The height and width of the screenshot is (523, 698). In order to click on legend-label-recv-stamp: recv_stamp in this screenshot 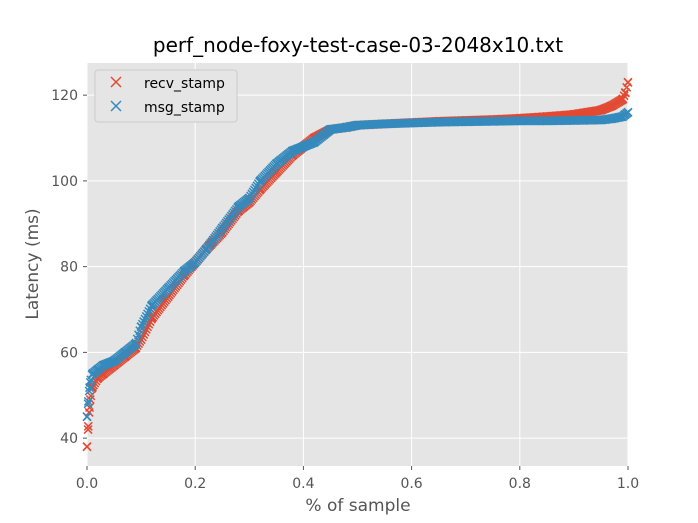, I will do `click(184, 84)`.